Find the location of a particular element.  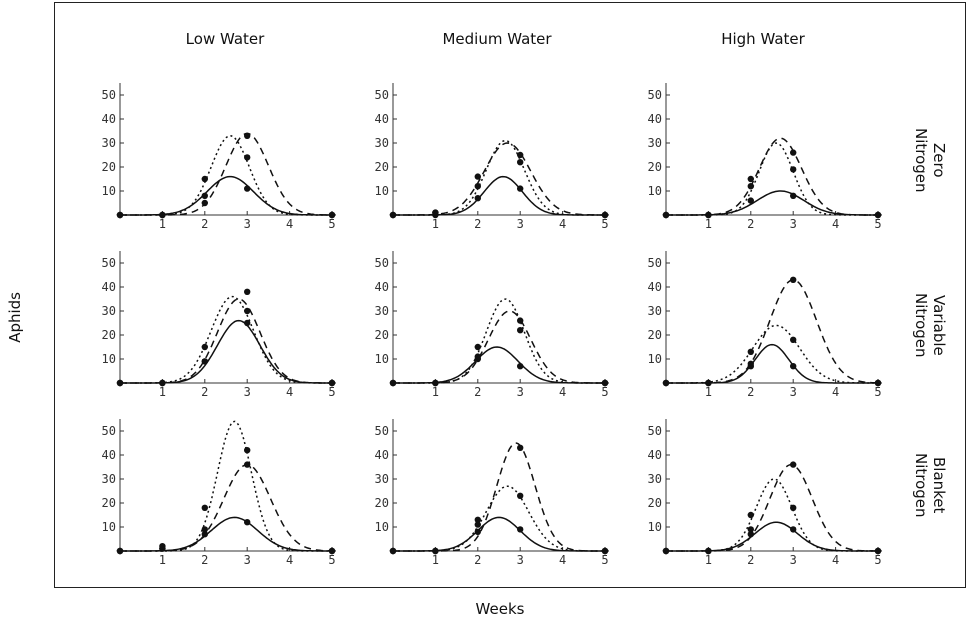

column-title-high-water: High Water is located at coordinates (763, 39).